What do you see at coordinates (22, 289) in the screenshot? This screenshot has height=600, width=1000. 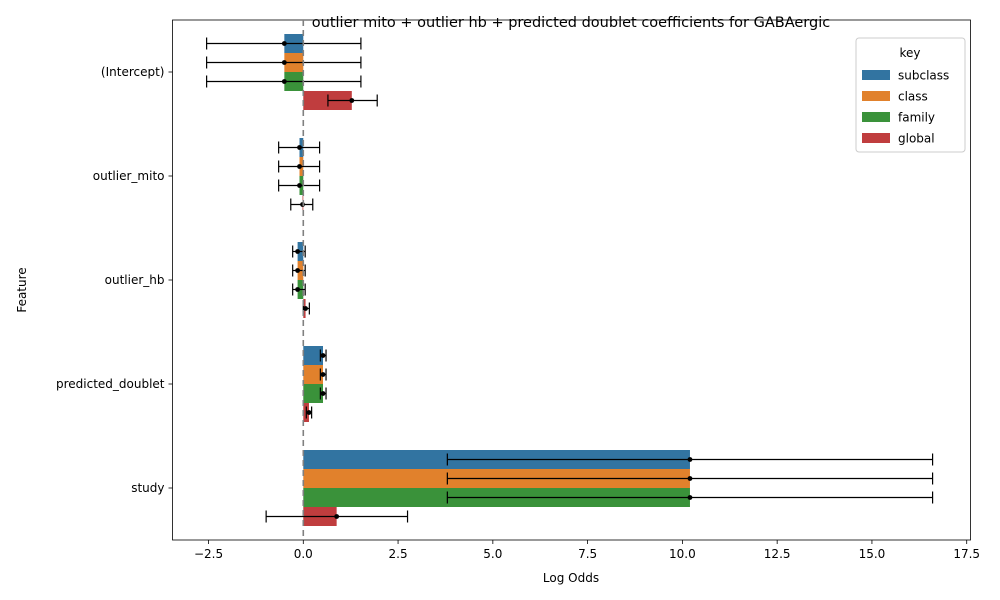 I see `y-axis-label: Feature` at bounding box center [22, 289].